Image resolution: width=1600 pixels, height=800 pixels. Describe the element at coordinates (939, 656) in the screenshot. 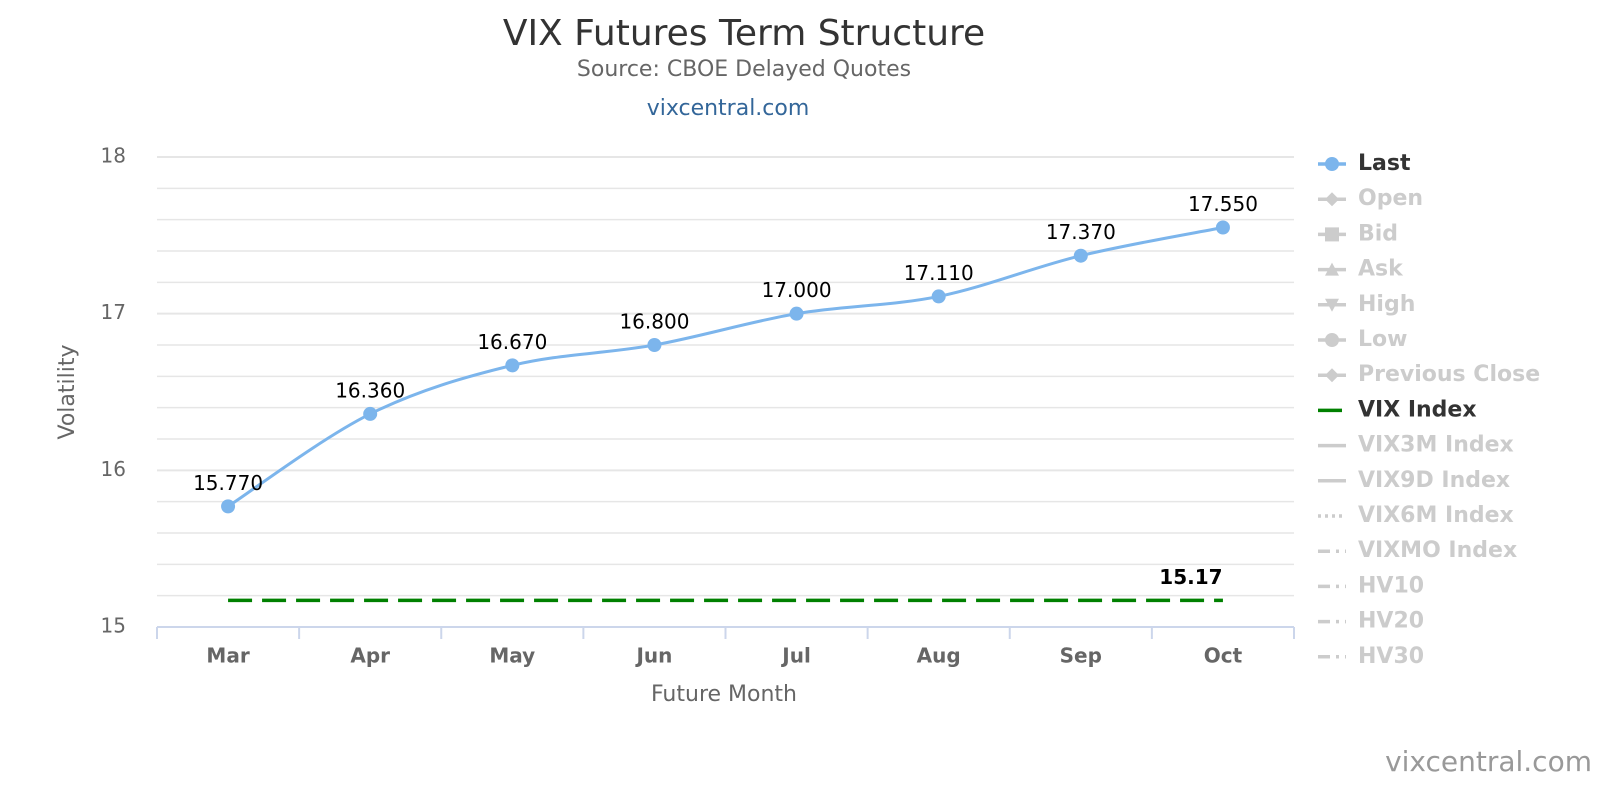

I see `x-tick-label: Aug` at that location.